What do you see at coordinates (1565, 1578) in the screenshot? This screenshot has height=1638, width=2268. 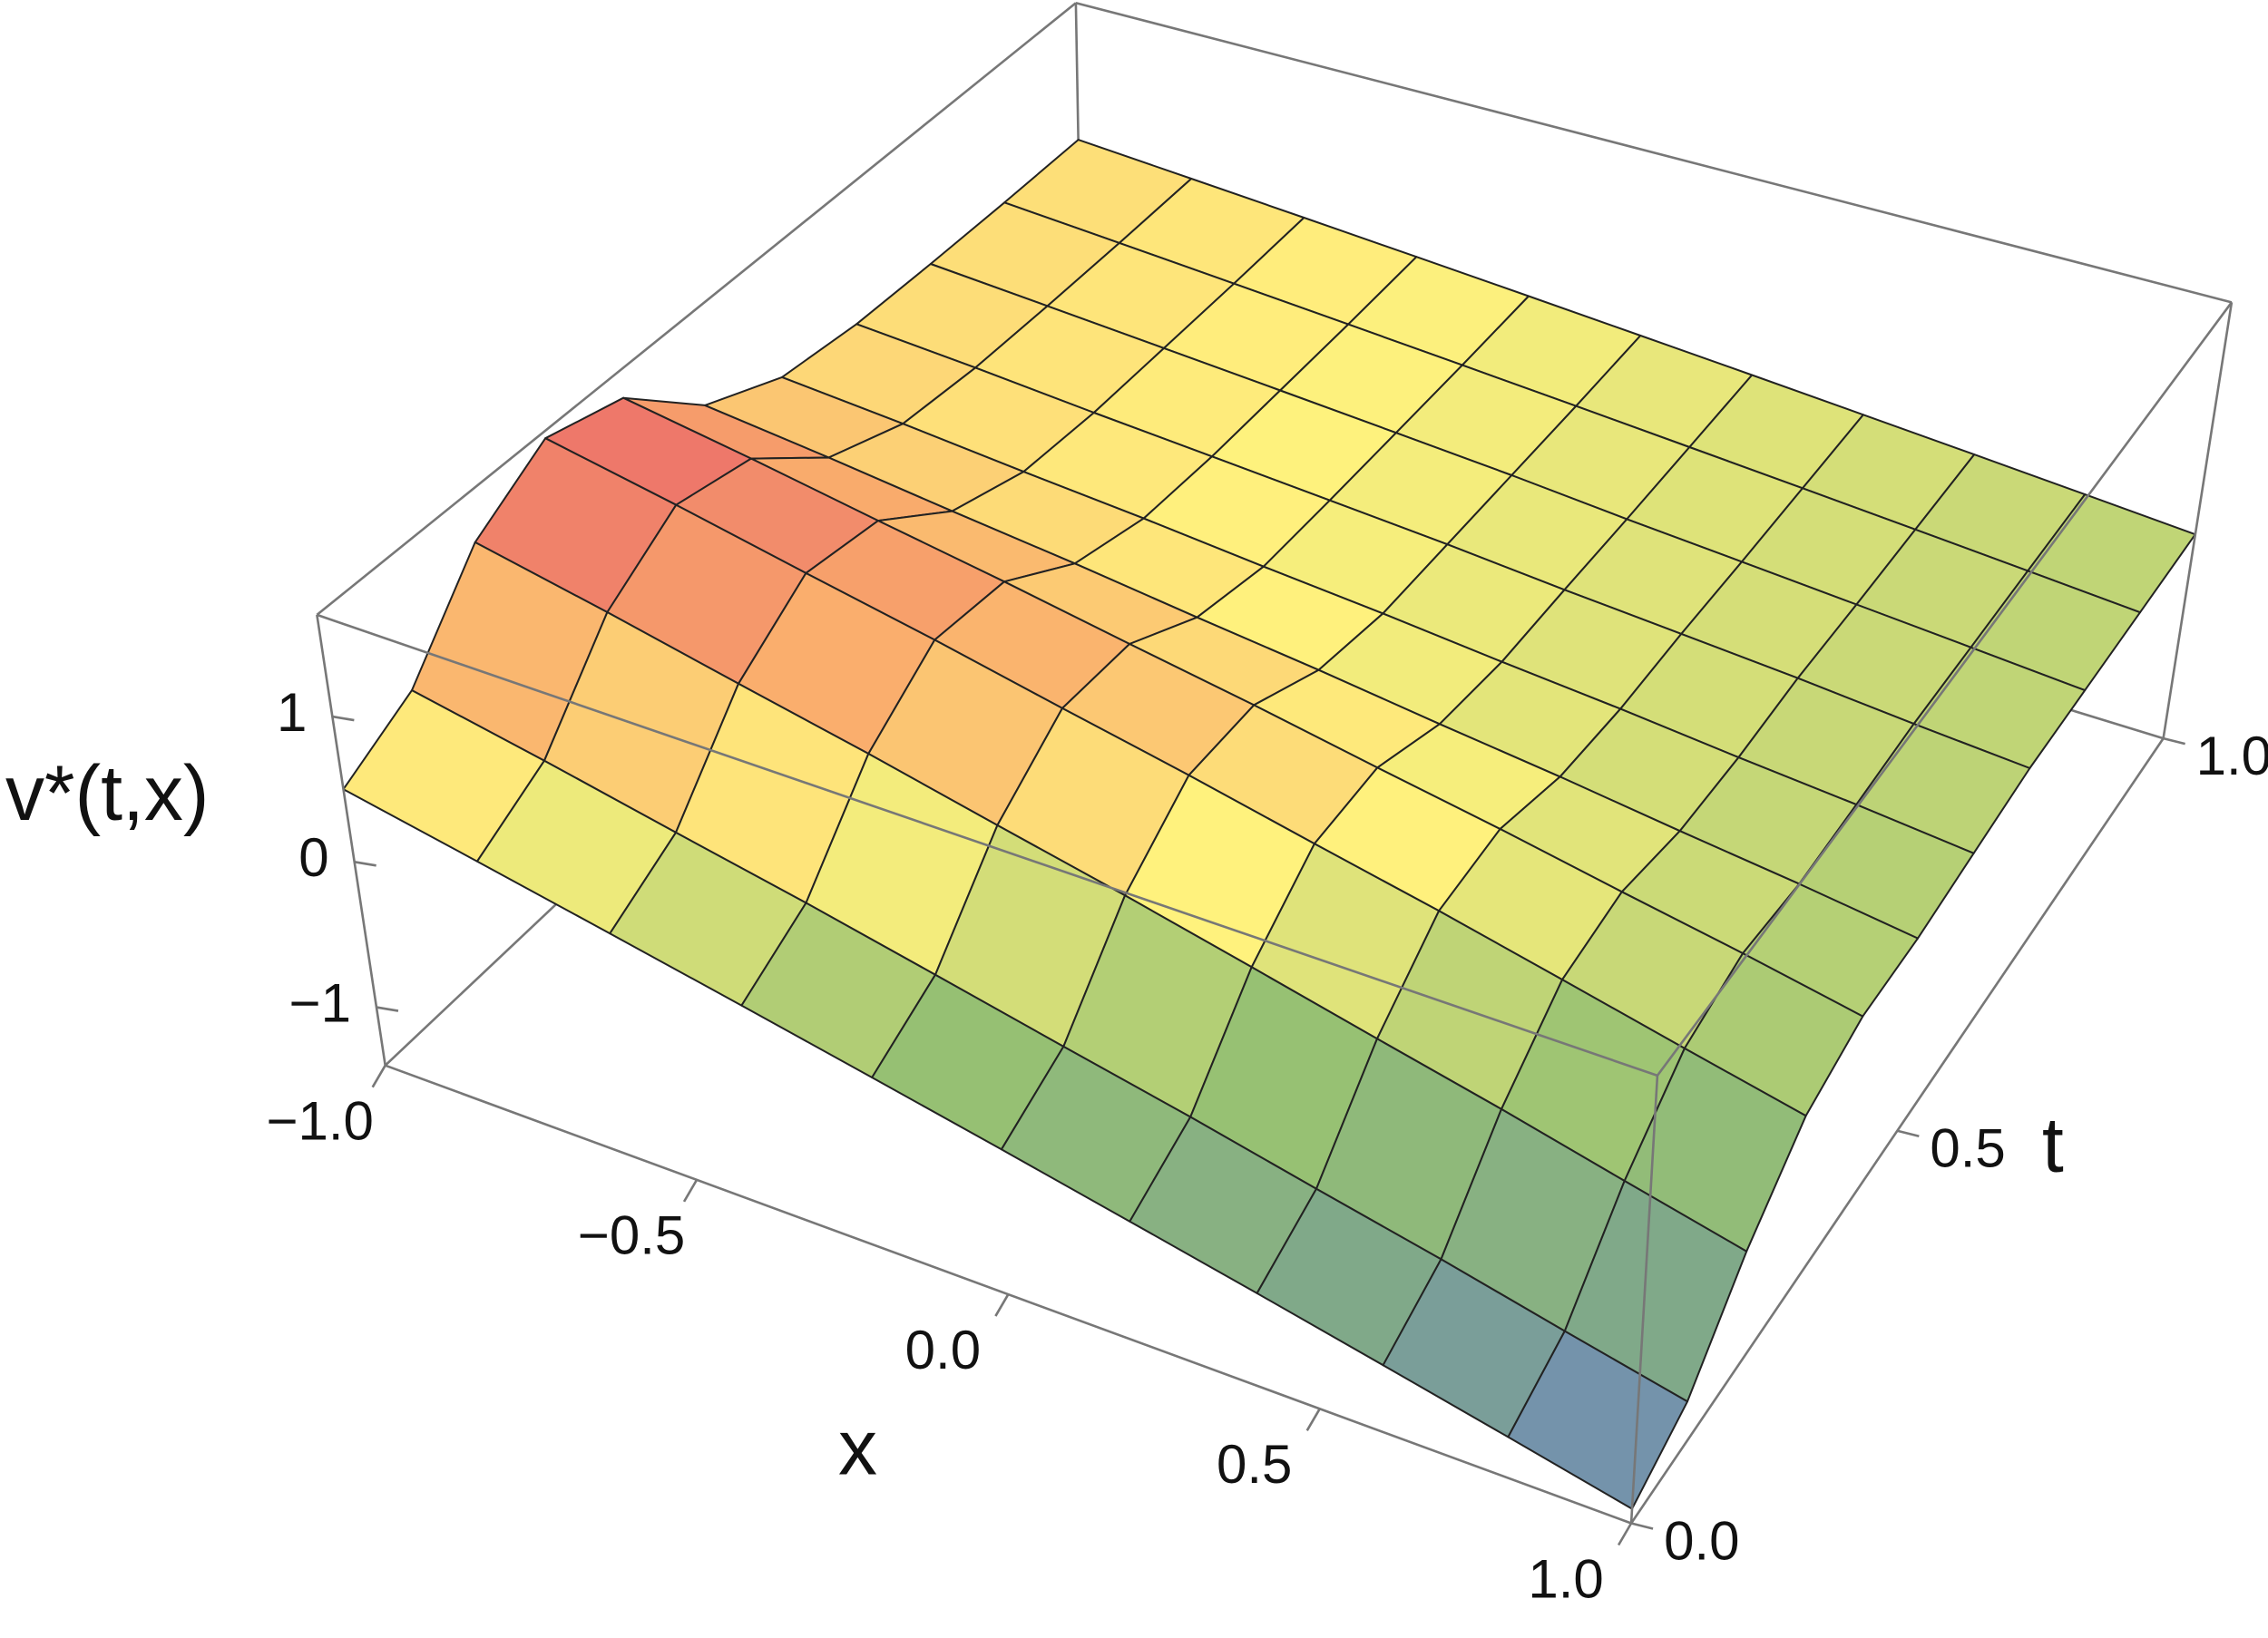 I see `x-tick-label: 1.0` at bounding box center [1565, 1578].